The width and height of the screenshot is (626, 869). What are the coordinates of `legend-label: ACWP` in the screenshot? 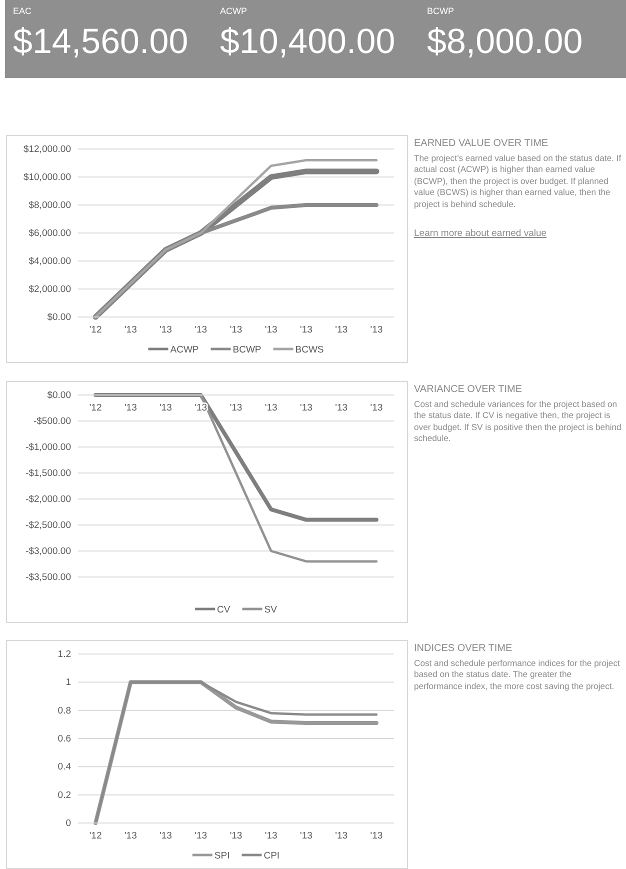 It's located at (184, 350).